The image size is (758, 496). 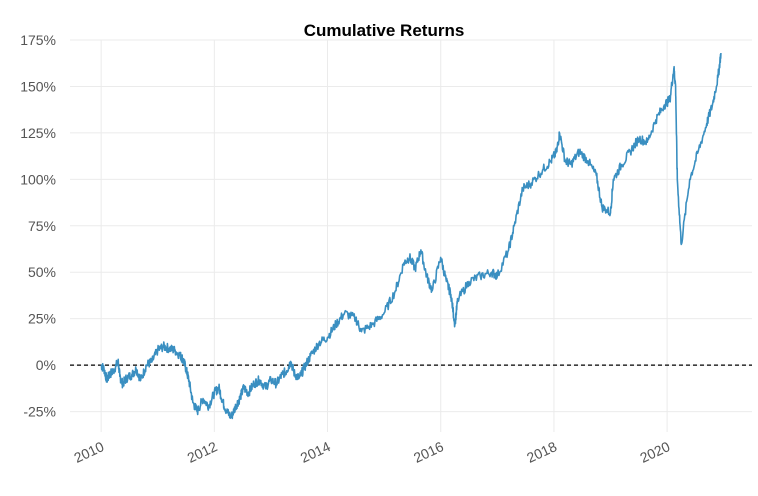 I want to click on x-axis: 2010 2012 2014 2016 2018 2020, so click(x=371, y=452).